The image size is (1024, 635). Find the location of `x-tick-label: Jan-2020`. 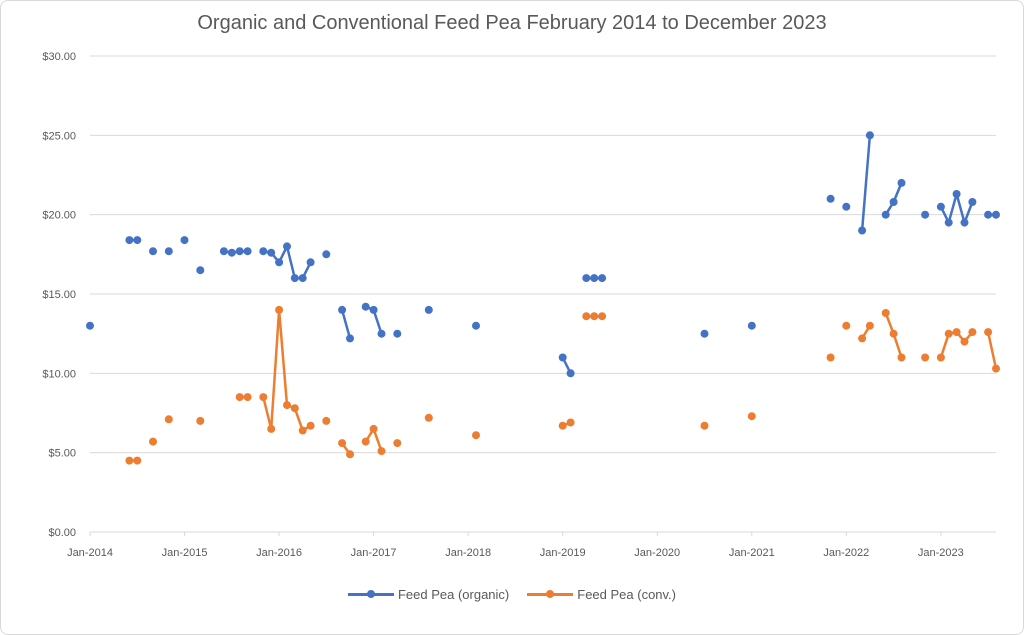

x-tick-label: Jan-2020 is located at coordinates (657, 553).